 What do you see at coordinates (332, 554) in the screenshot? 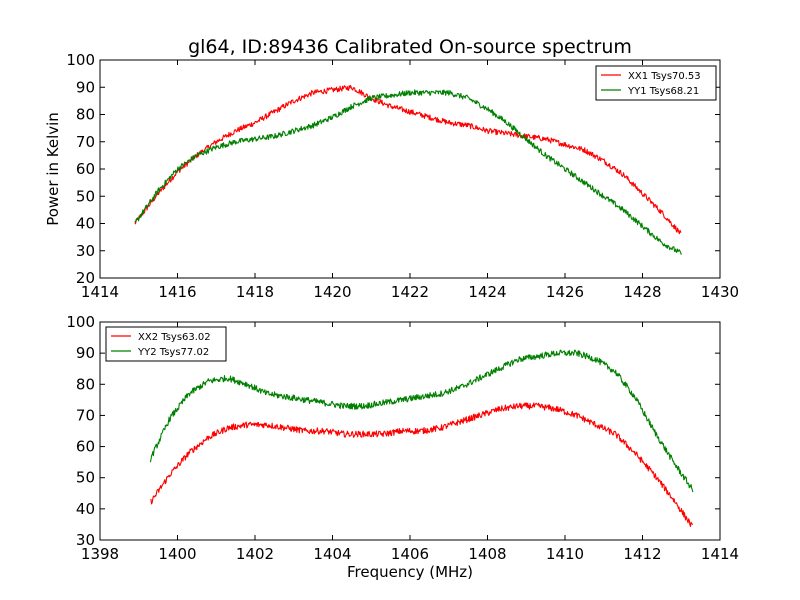
I see `x-tick-label: 1404` at bounding box center [332, 554].